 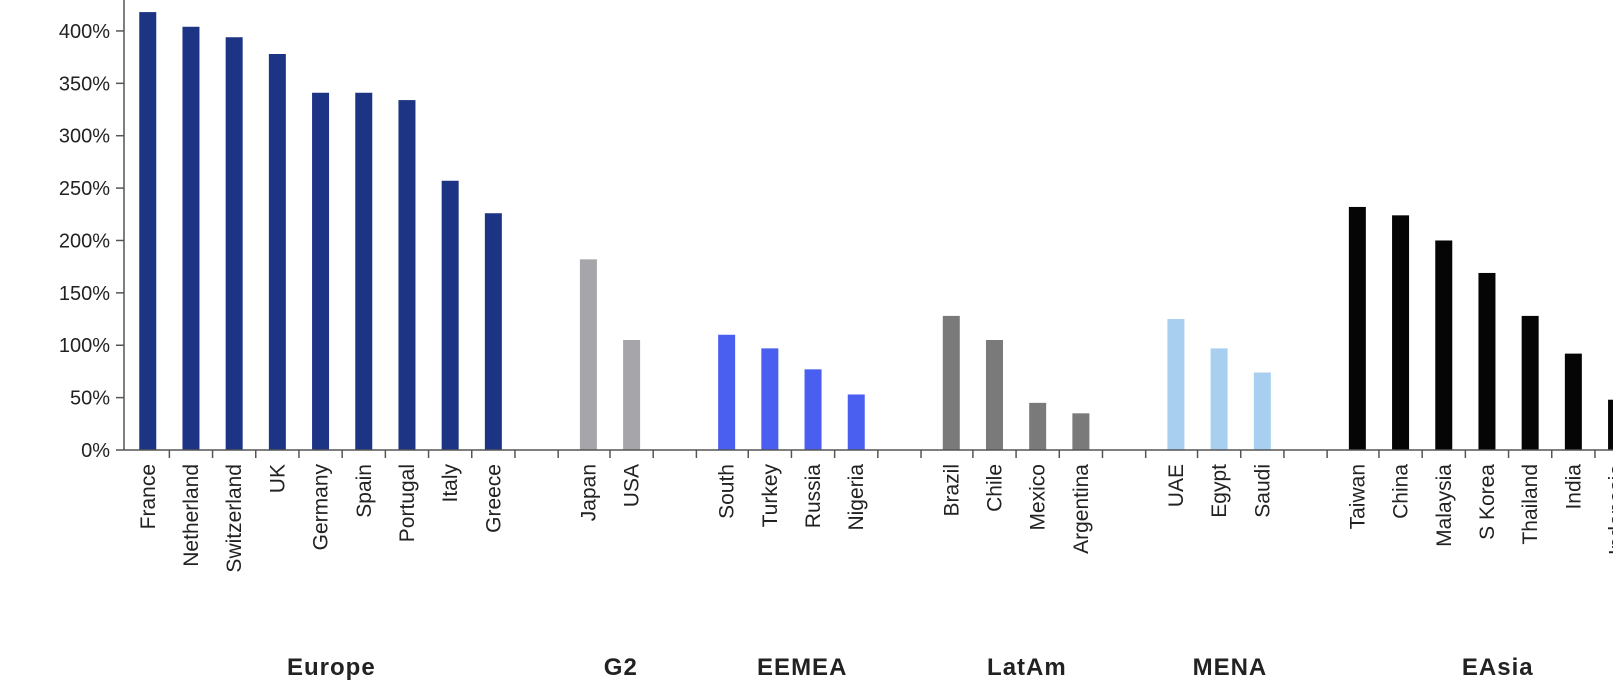 I want to click on group-label-eemea: EEMEA, so click(x=802, y=667).